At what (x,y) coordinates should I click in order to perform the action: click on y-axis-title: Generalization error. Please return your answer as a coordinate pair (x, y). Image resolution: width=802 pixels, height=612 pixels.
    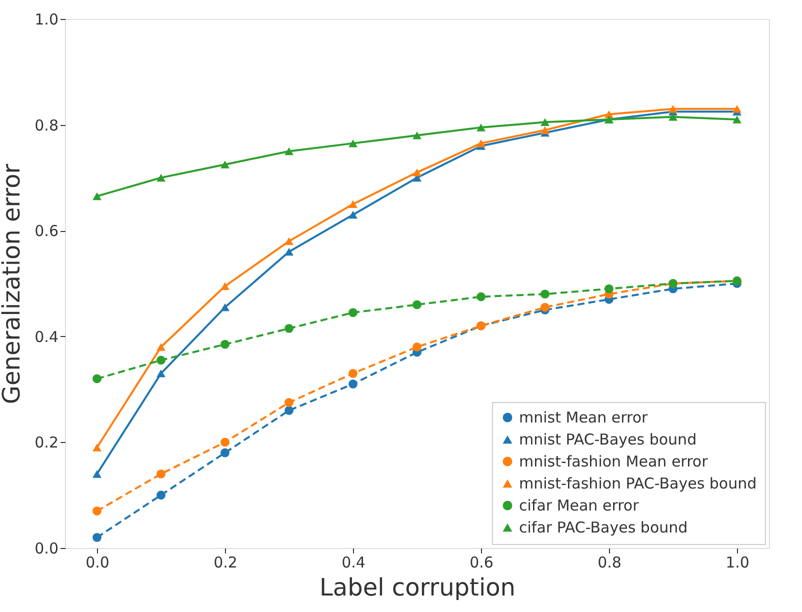
    Looking at the image, I should click on (13, 284).